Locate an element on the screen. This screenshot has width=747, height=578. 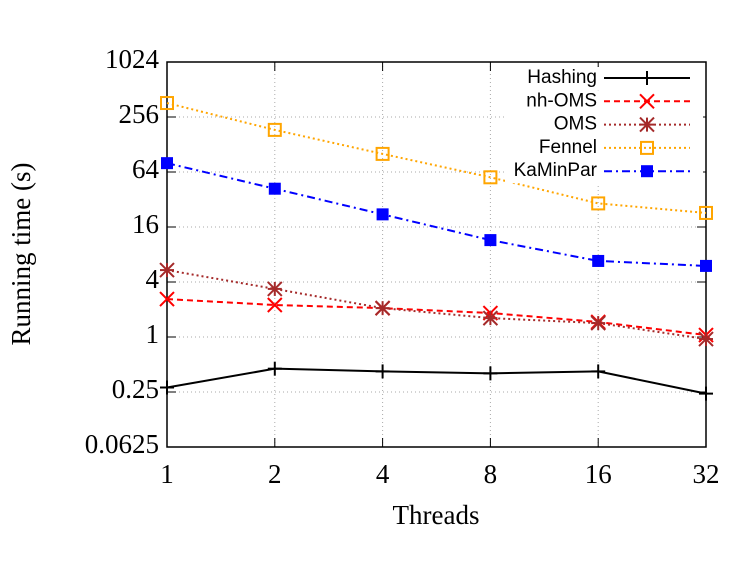
x-tick-label: 4 is located at coordinates (383, 474).